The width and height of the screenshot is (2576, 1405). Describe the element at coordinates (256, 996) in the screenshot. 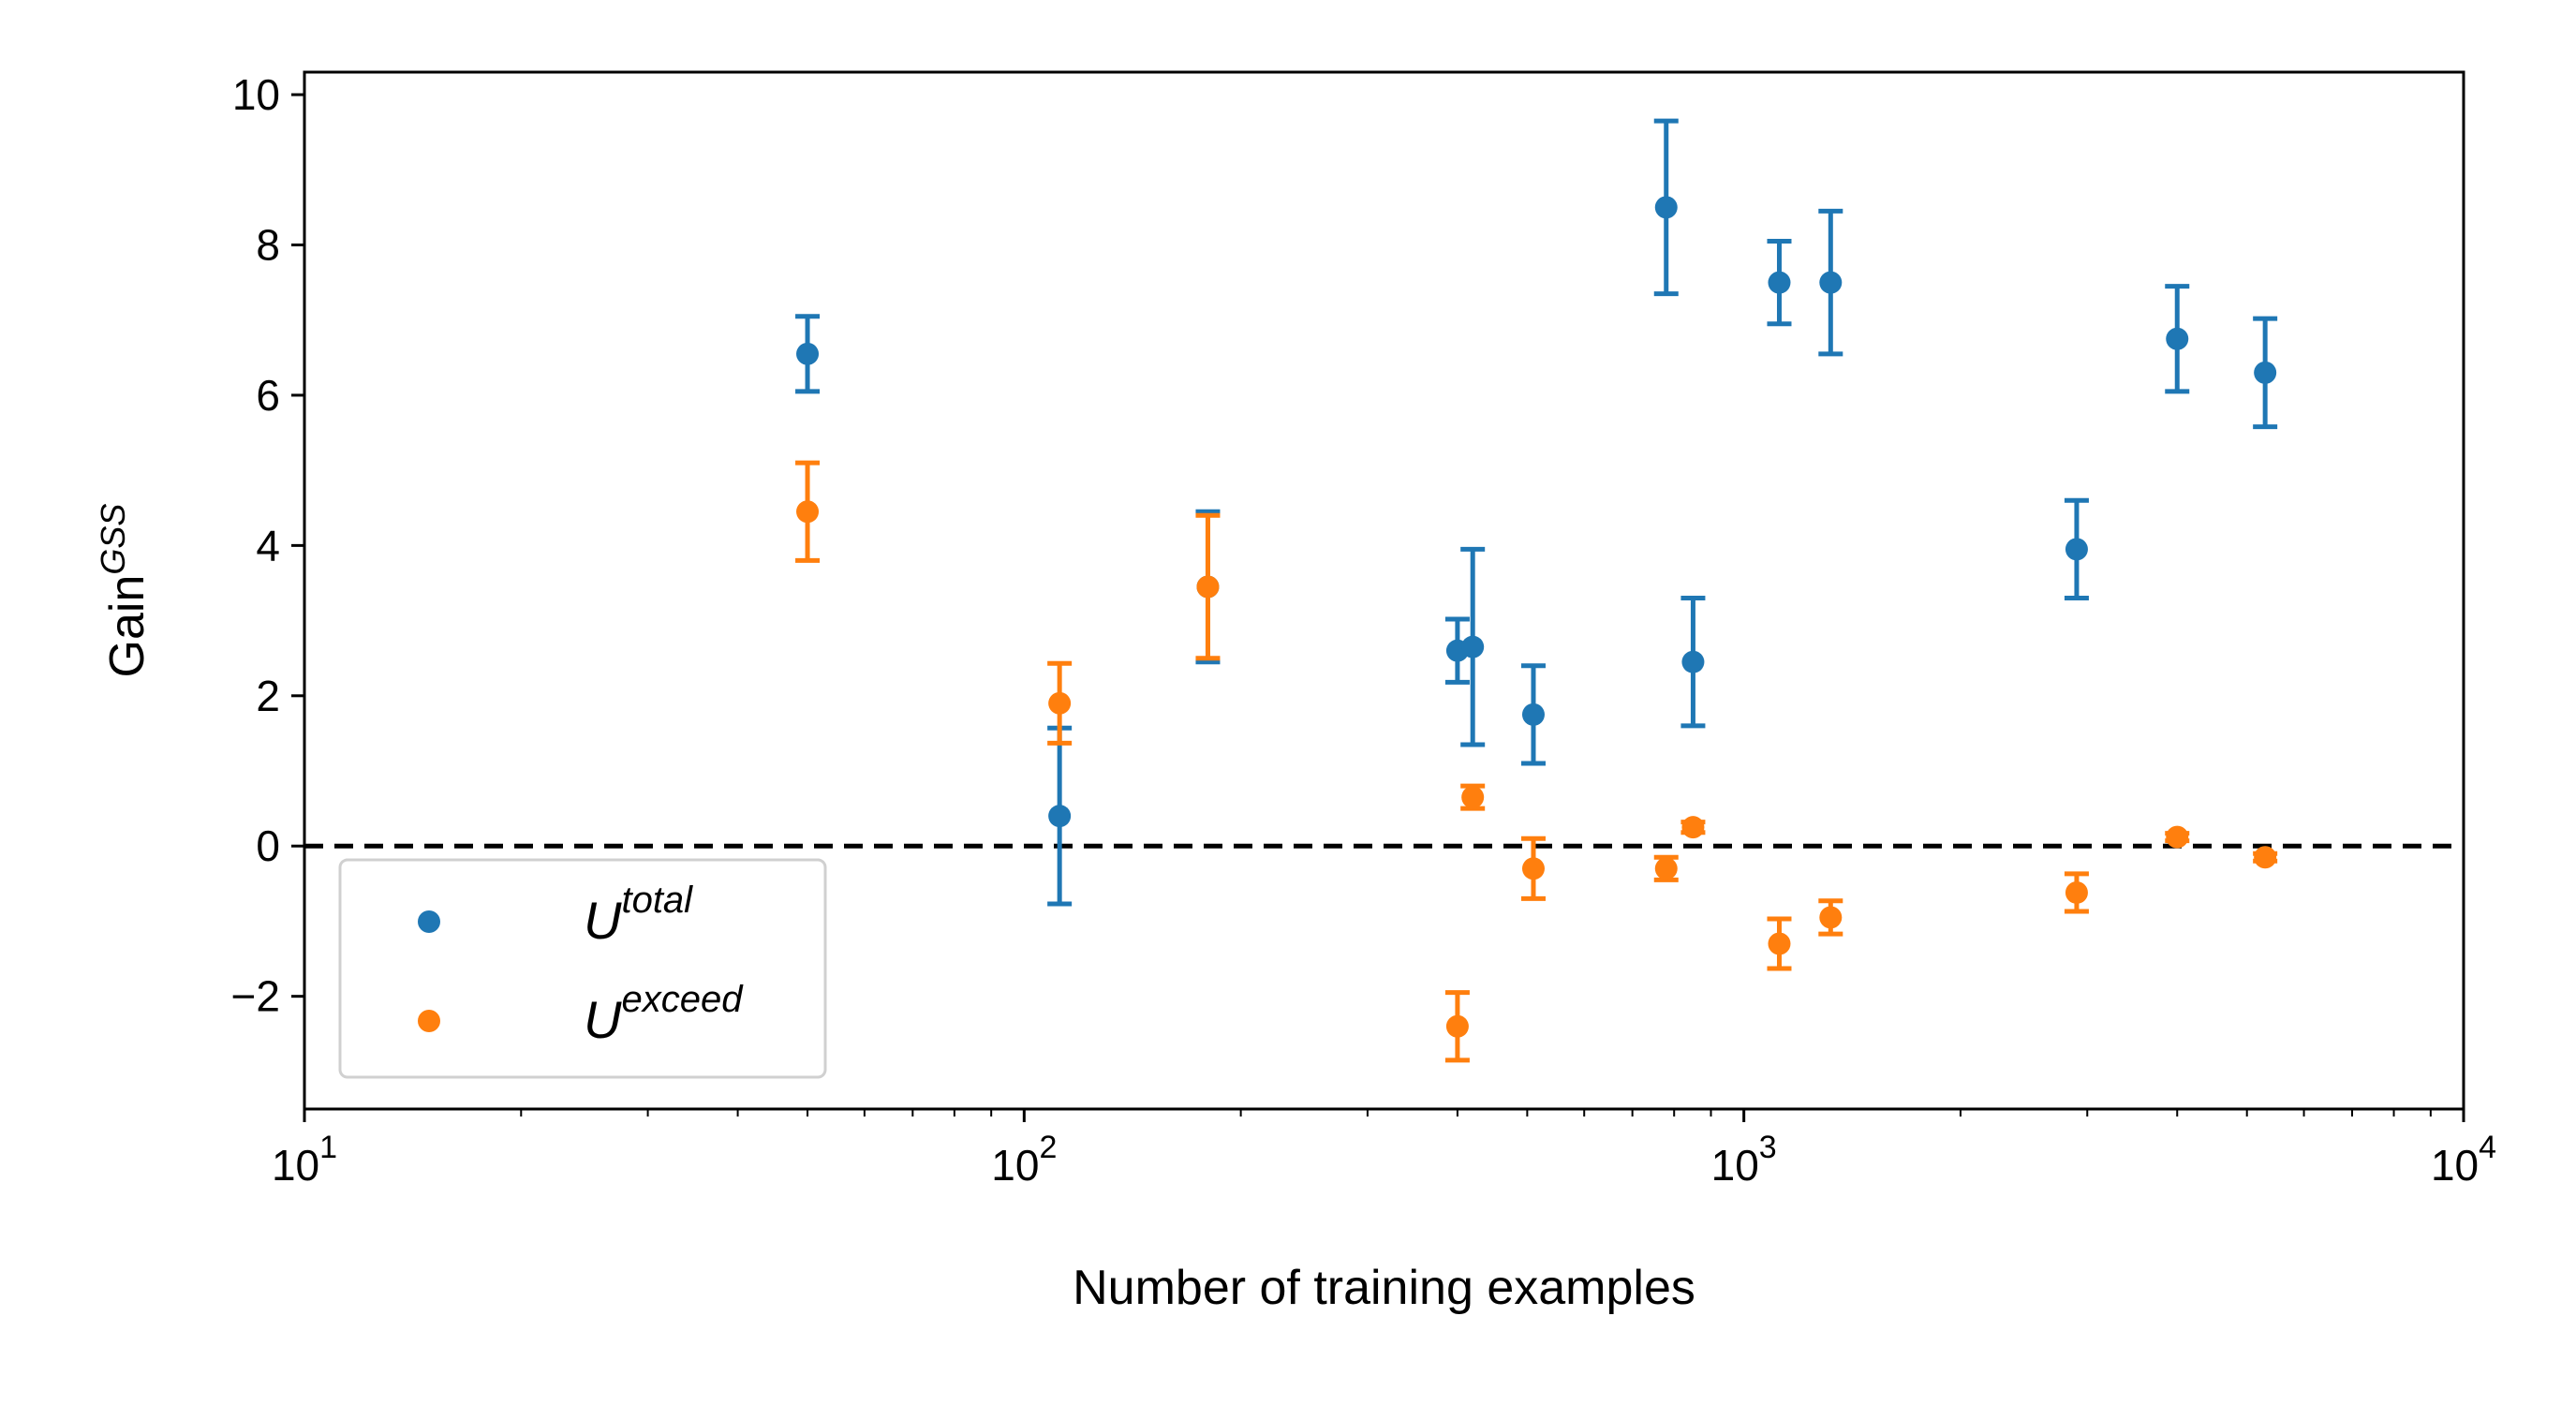

I see `y-tick-label: −2` at that location.